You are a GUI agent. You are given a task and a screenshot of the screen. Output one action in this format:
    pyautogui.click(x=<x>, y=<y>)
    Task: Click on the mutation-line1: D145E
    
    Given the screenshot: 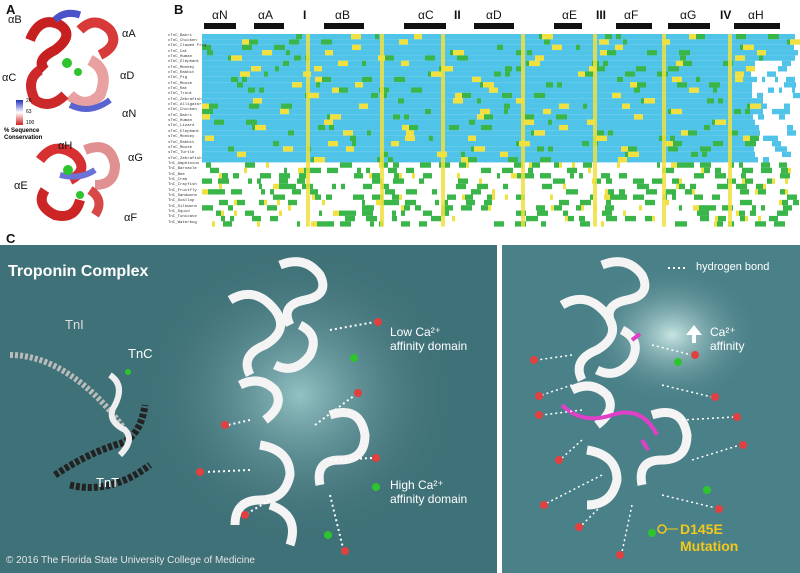 What is the action you would take?
    pyautogui.click(x=701, y=529)
    